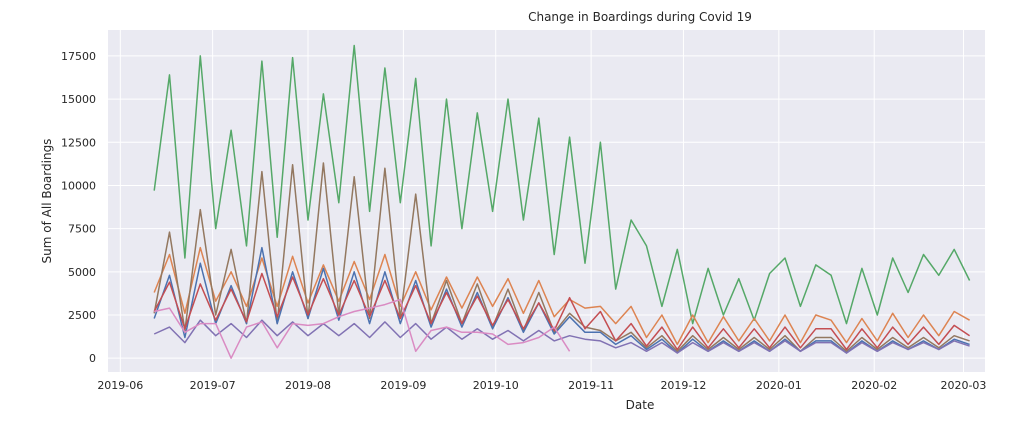 Image resolution: width=1015 pixels, height=432 pixels. What do you see at coordinates (1000, 201) in the screenshot?
I see `plot-right-mask` at bounding box center [1000, 201].